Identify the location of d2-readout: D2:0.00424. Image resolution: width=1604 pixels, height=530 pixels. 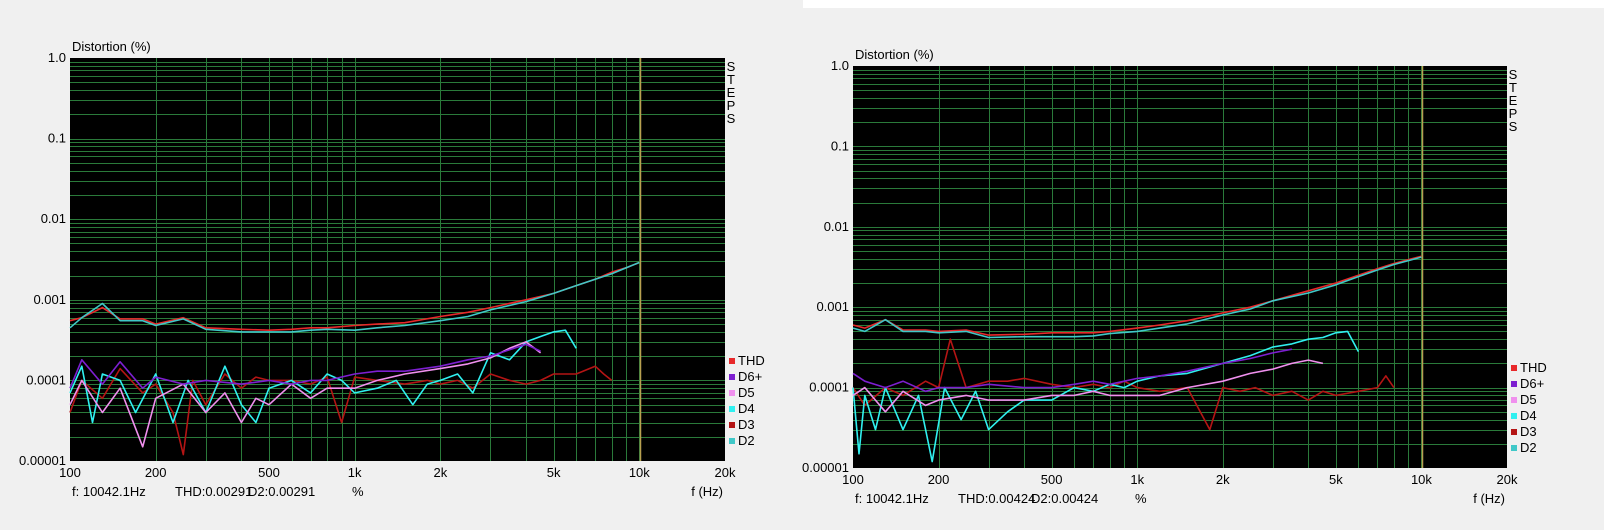
(1064, 498).